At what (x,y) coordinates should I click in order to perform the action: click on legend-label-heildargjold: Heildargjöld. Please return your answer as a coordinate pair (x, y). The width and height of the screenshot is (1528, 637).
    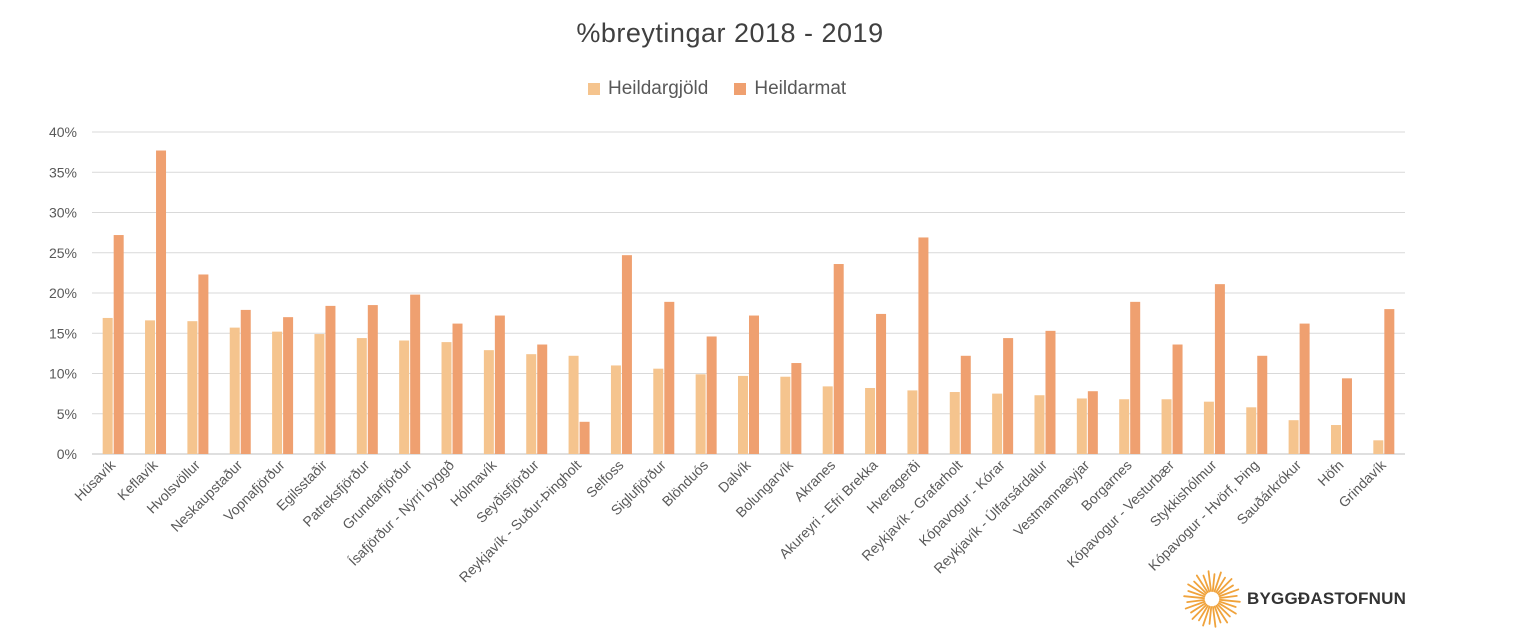
    Looking at the image, I should click on (658, 88).